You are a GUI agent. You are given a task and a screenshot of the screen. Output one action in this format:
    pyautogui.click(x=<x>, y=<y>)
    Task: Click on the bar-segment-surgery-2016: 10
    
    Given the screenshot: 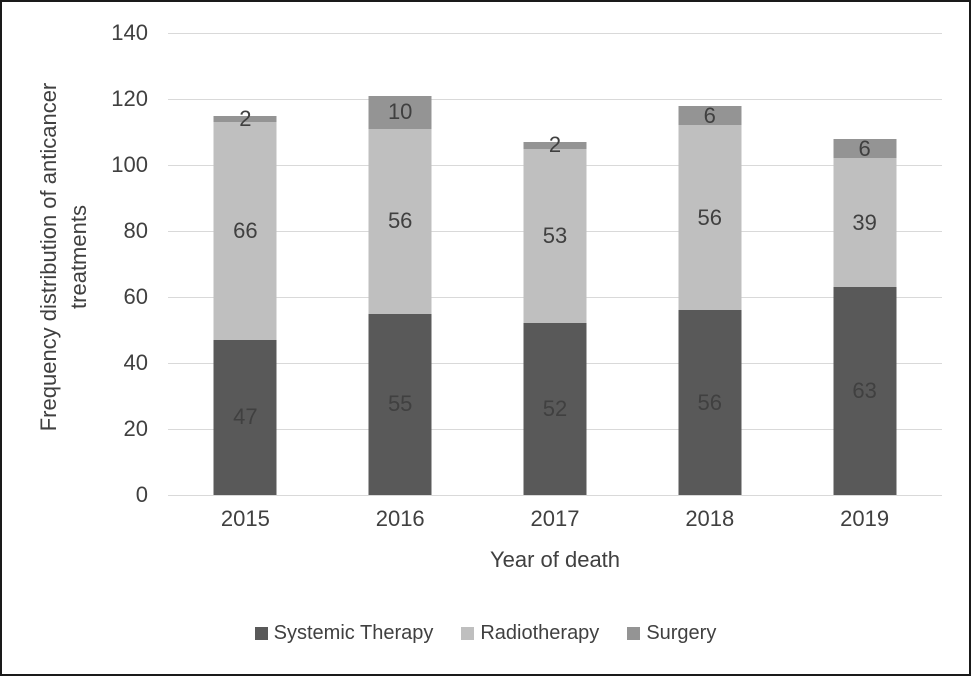 What is the action you would take?
    pyautogui.click(x=400, y=112)
    